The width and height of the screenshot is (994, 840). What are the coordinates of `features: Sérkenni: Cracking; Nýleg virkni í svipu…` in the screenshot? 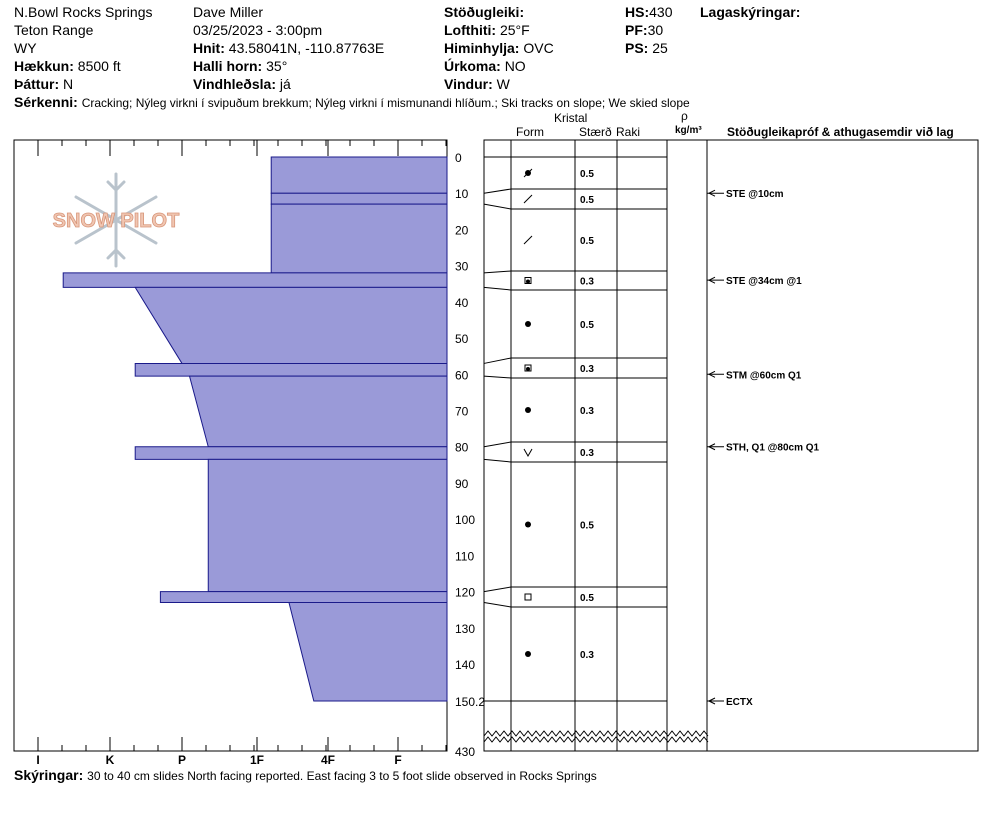 It's located at (352, 103).